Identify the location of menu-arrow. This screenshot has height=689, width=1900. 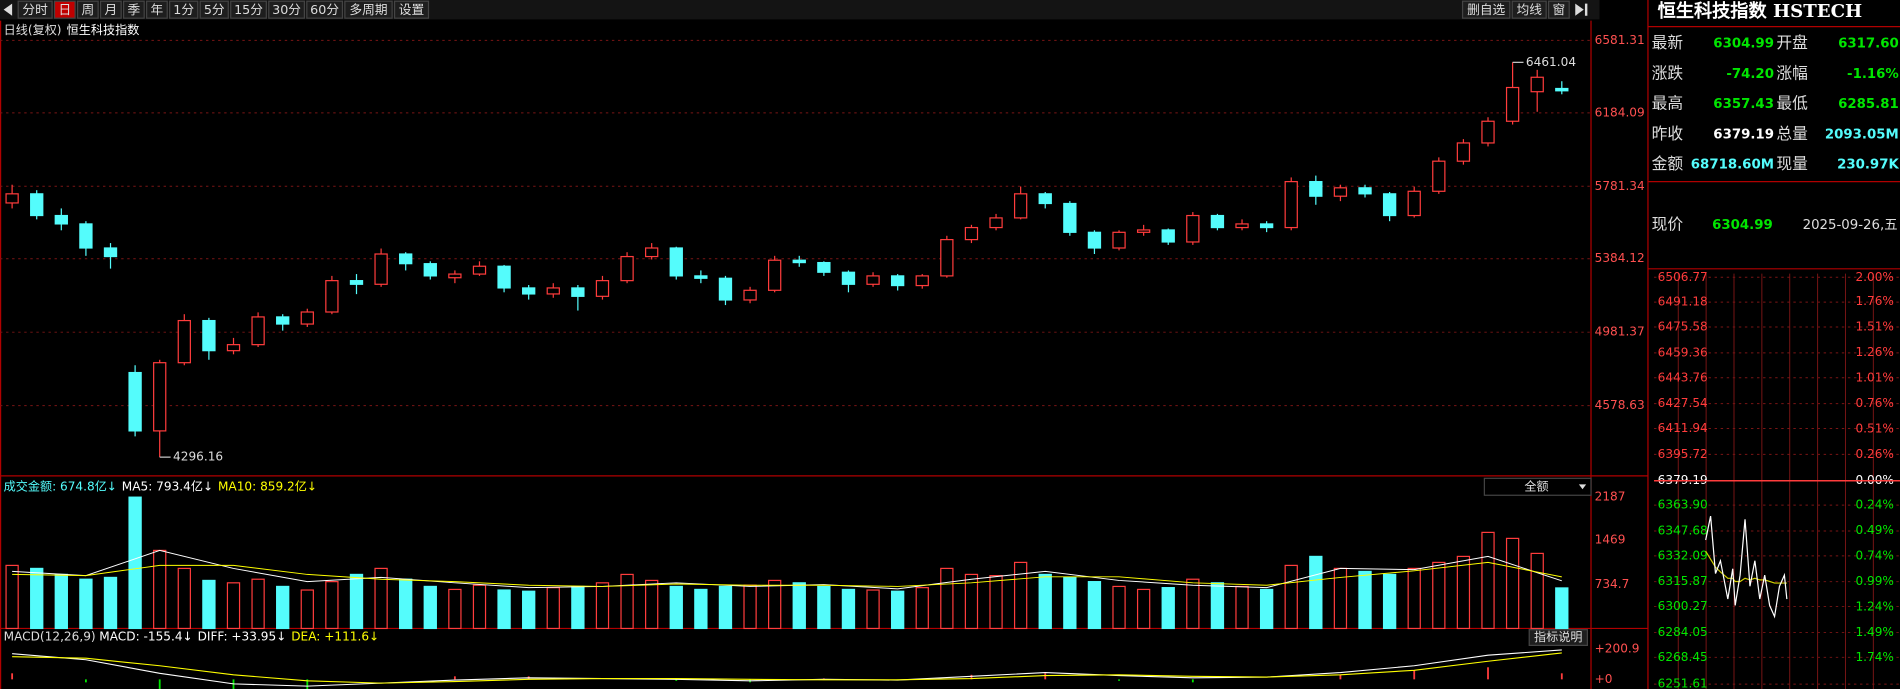
(1582, 487).